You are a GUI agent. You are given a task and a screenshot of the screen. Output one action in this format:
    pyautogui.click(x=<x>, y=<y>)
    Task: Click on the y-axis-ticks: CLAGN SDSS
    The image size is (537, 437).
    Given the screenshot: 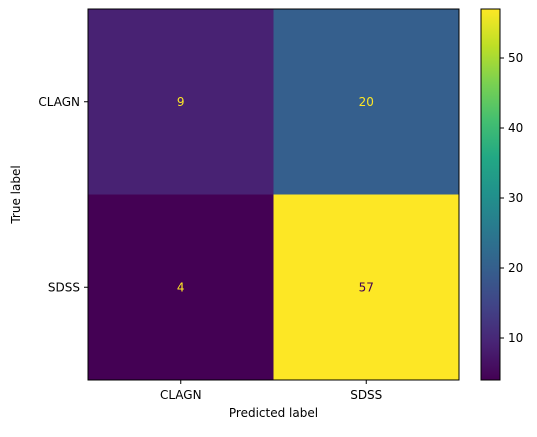 What is the action you would take?
    pyautogui.click(x=63, y=194)
    